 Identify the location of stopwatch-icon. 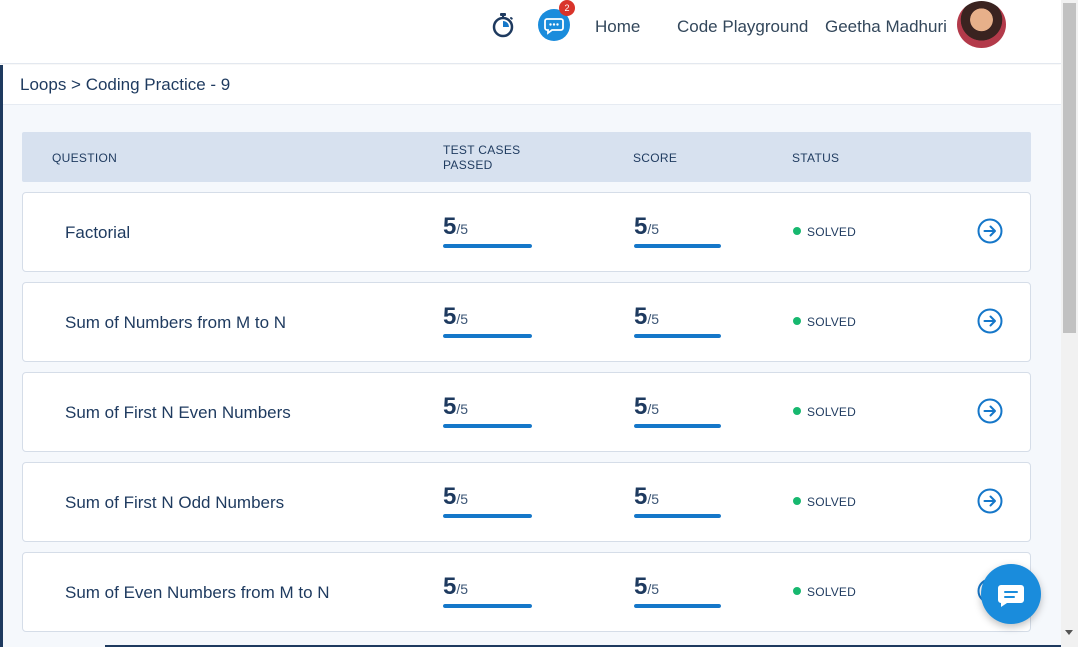
(503, 25).